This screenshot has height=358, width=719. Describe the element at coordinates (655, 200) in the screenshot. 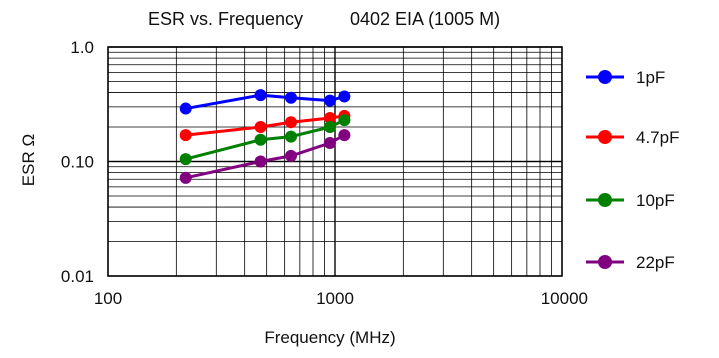

I see `legend-label-10pF: 10pF` at that location.